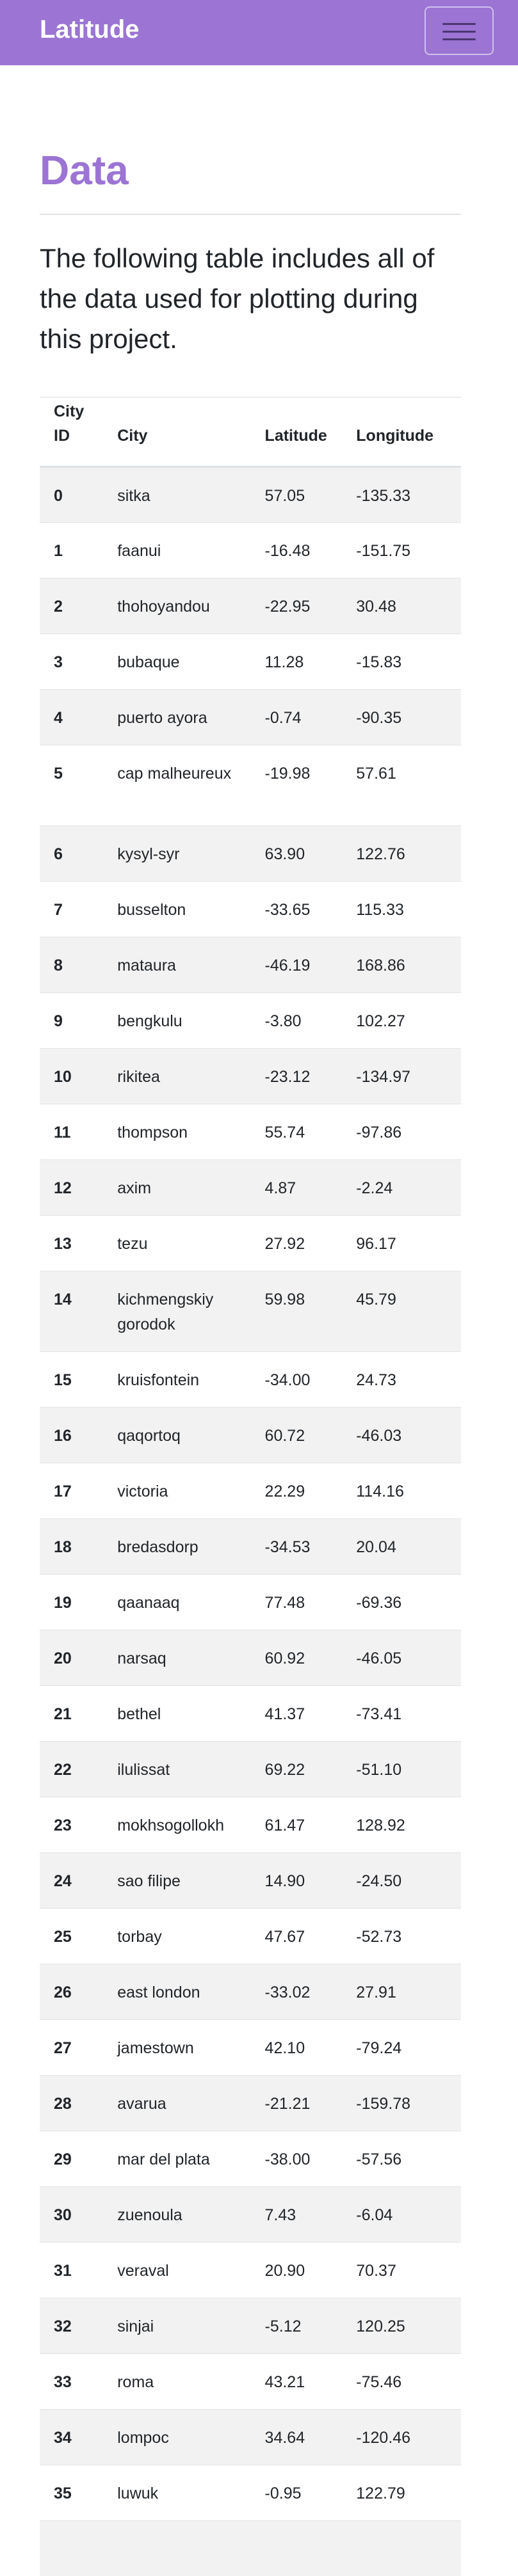  What do you see at coordinates (72, 1657) in the screenshot?
I see `cell-city-id: 20` at bounding box center [72, 1657].